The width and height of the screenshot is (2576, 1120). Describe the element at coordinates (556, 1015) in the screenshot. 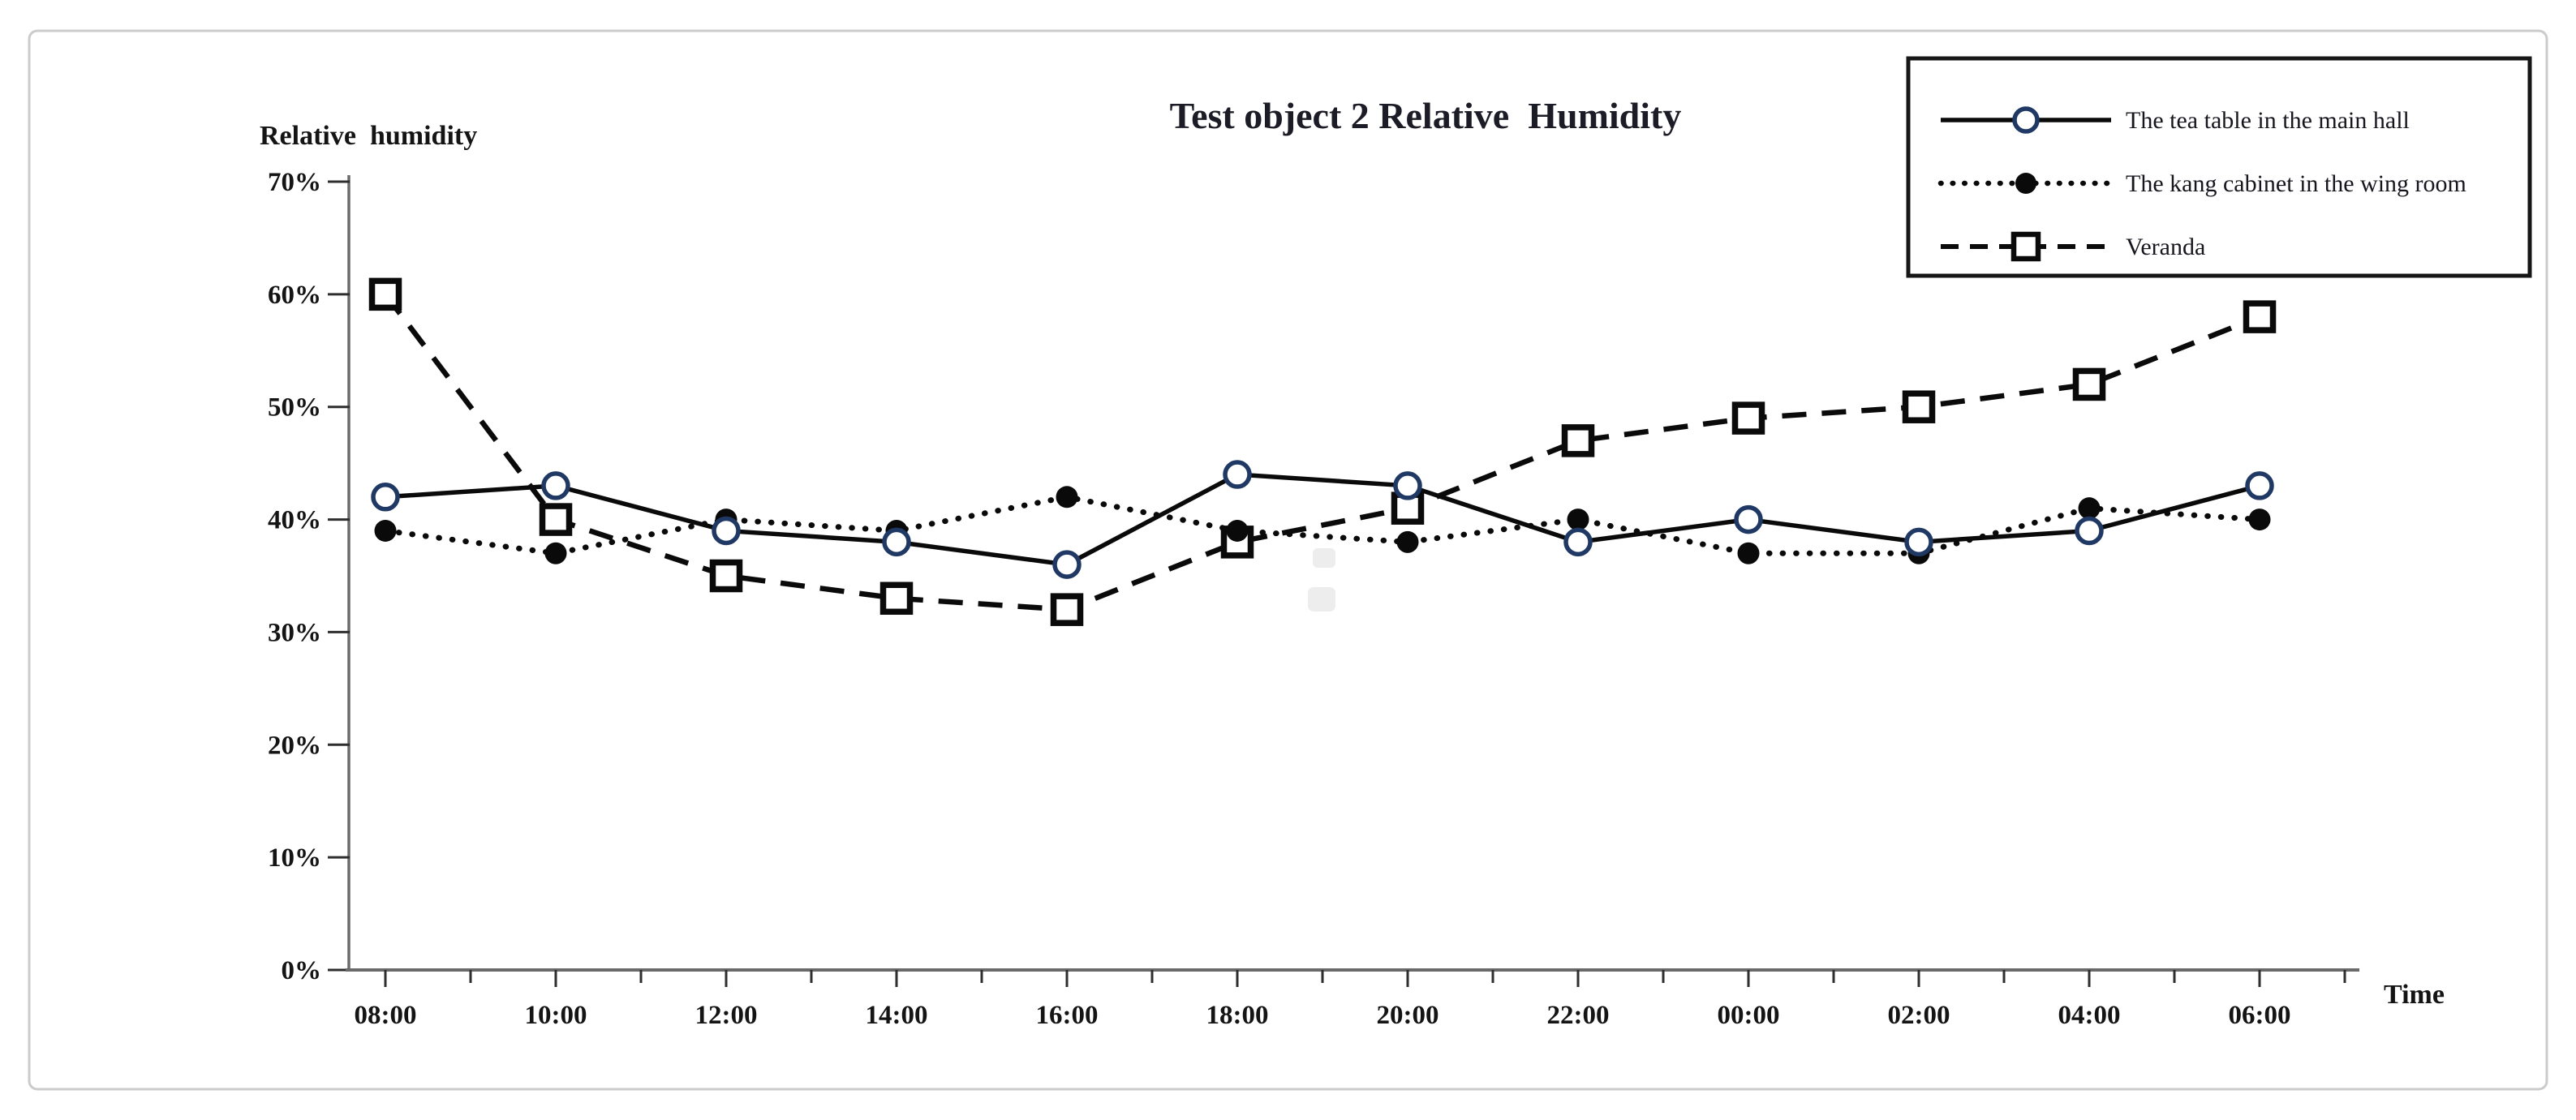

I see `x-tick-label: 10:00` at that location.